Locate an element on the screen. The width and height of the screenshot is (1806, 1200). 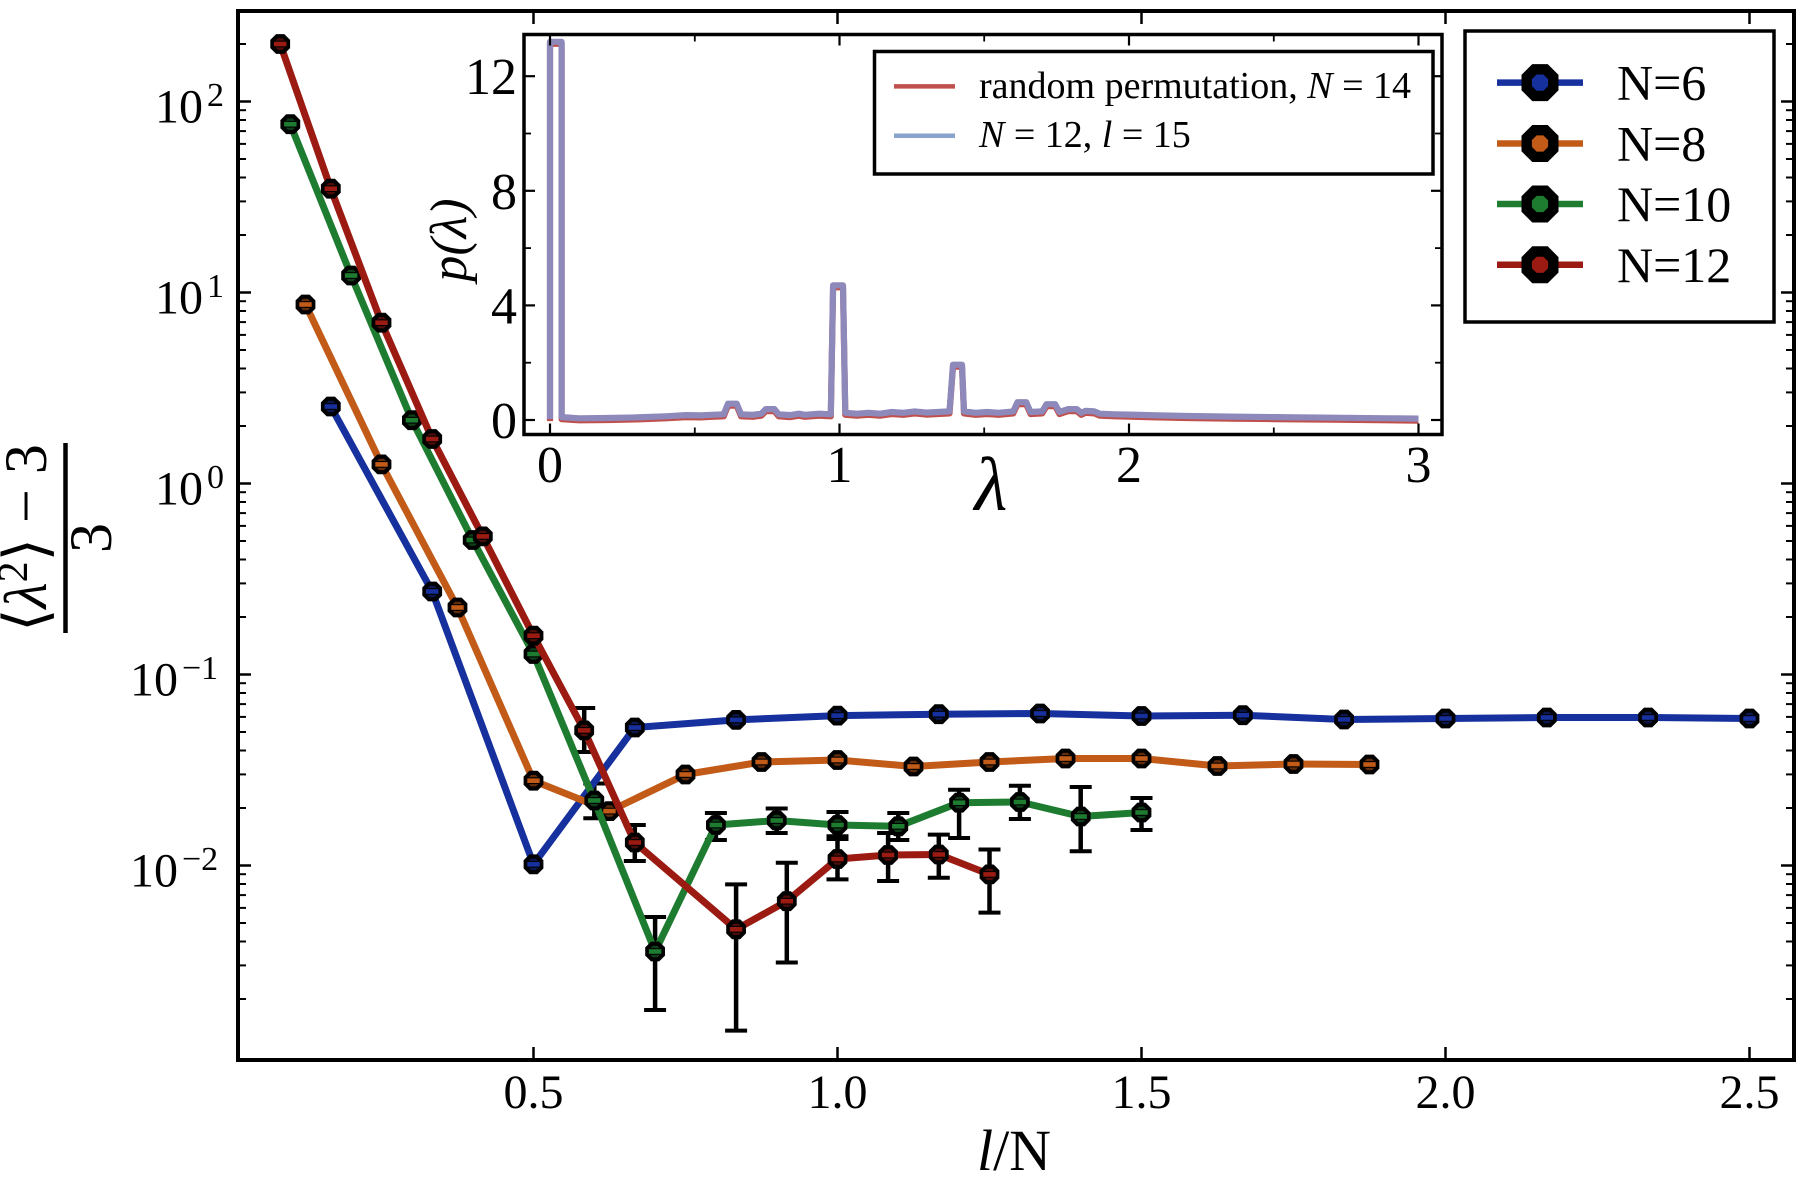
svg-text:101: 10 1 is located at coordinates (189, 296).